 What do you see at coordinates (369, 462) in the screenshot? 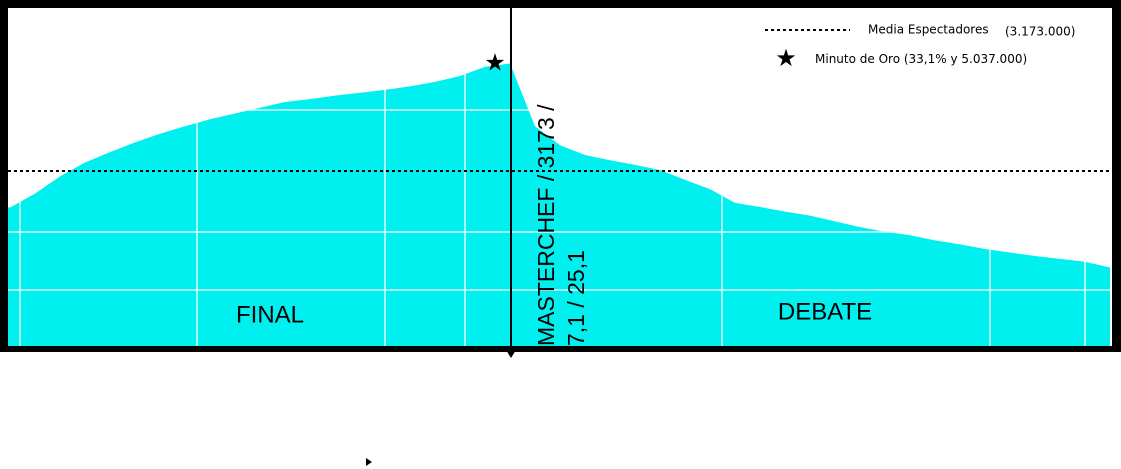
I see `cursor` at bounding box center [369, 462].